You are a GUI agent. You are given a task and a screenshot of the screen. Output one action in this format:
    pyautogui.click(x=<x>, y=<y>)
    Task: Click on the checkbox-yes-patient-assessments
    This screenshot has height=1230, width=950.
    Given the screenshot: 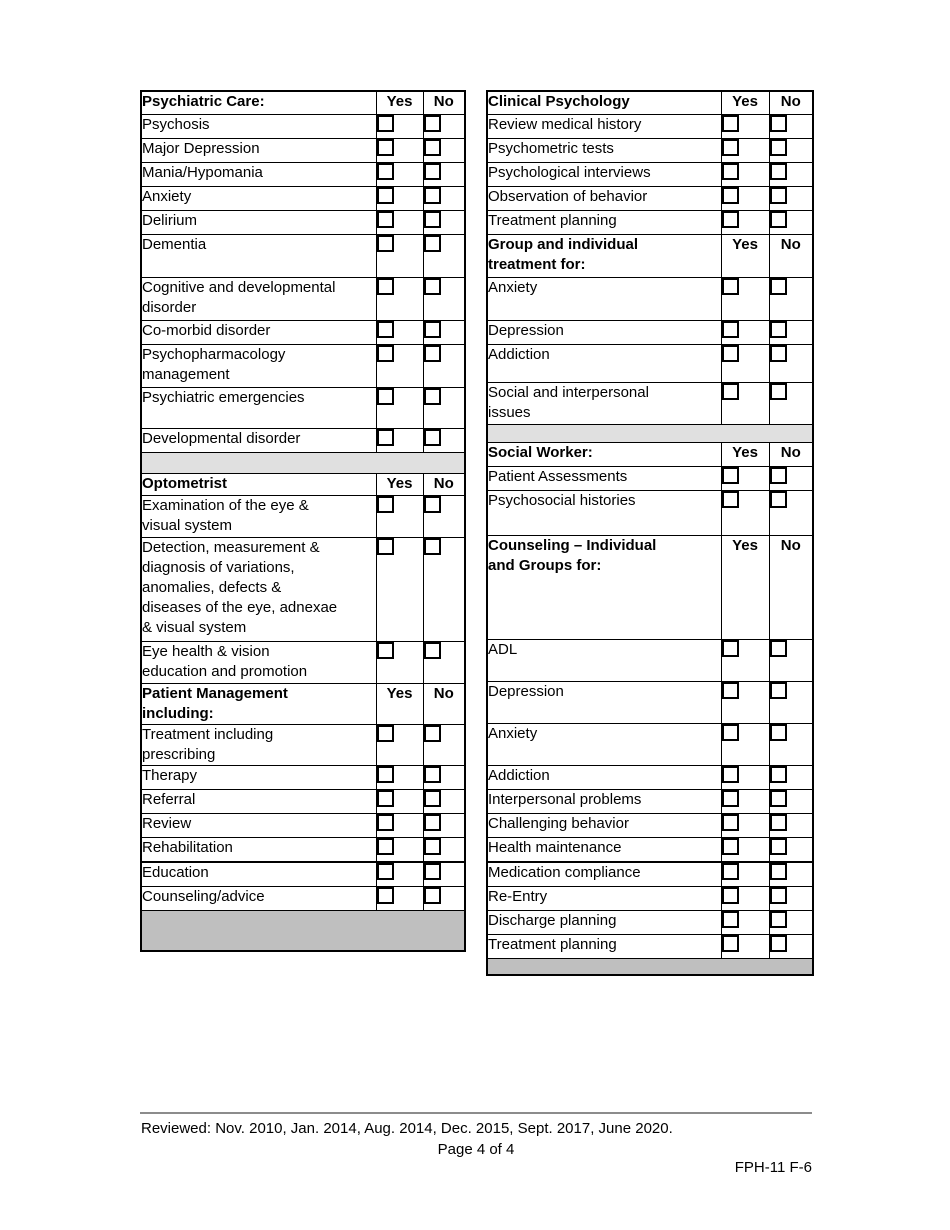 What is the action you would take?
    pyautogui.click(x=730, y=475)
    